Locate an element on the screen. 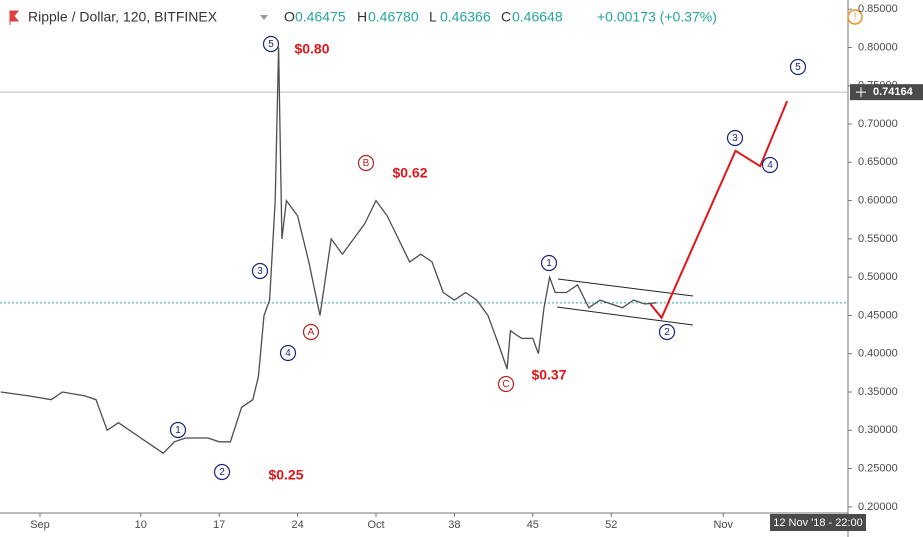 The height and width of the screenshot is (537, 923). price-annotation: $0.62 is located at coordinates (409, 173).